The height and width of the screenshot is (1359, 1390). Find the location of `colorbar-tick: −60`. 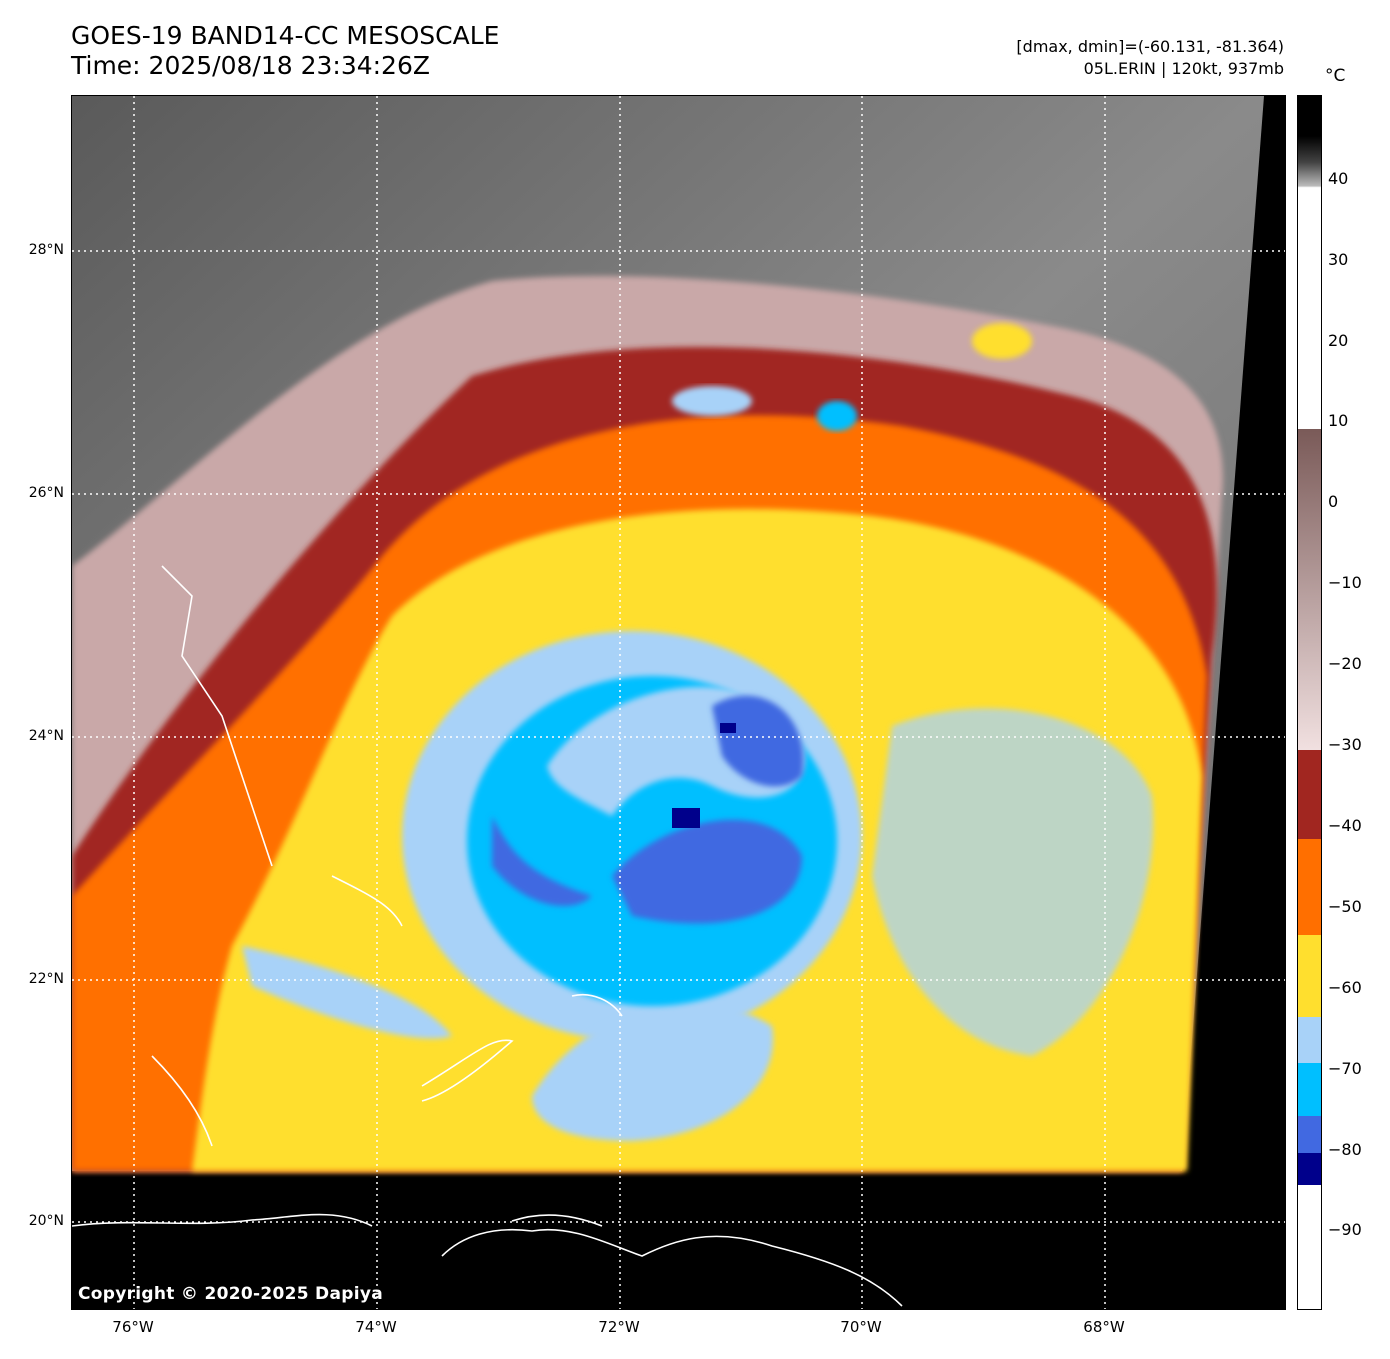

colorbar-tick: −60 is located at coordinates (1345, 987).